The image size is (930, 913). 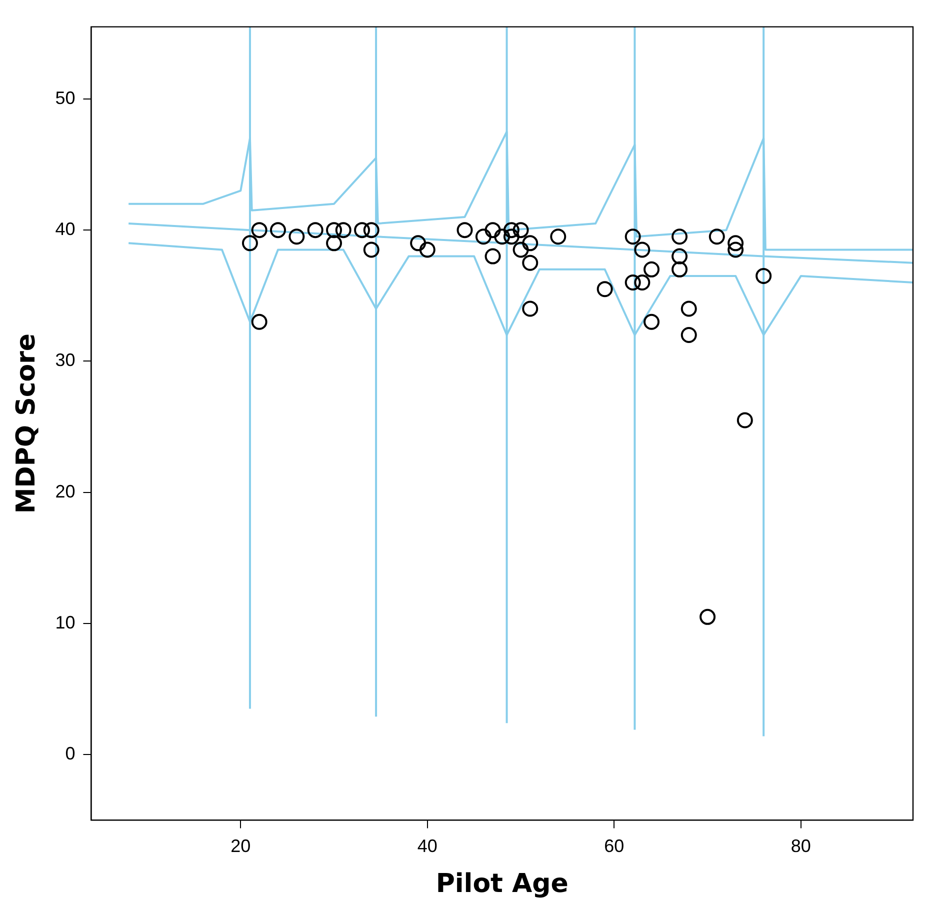 I want to click on x-axis-title: Pilot Age, so click(x=502, y=884).